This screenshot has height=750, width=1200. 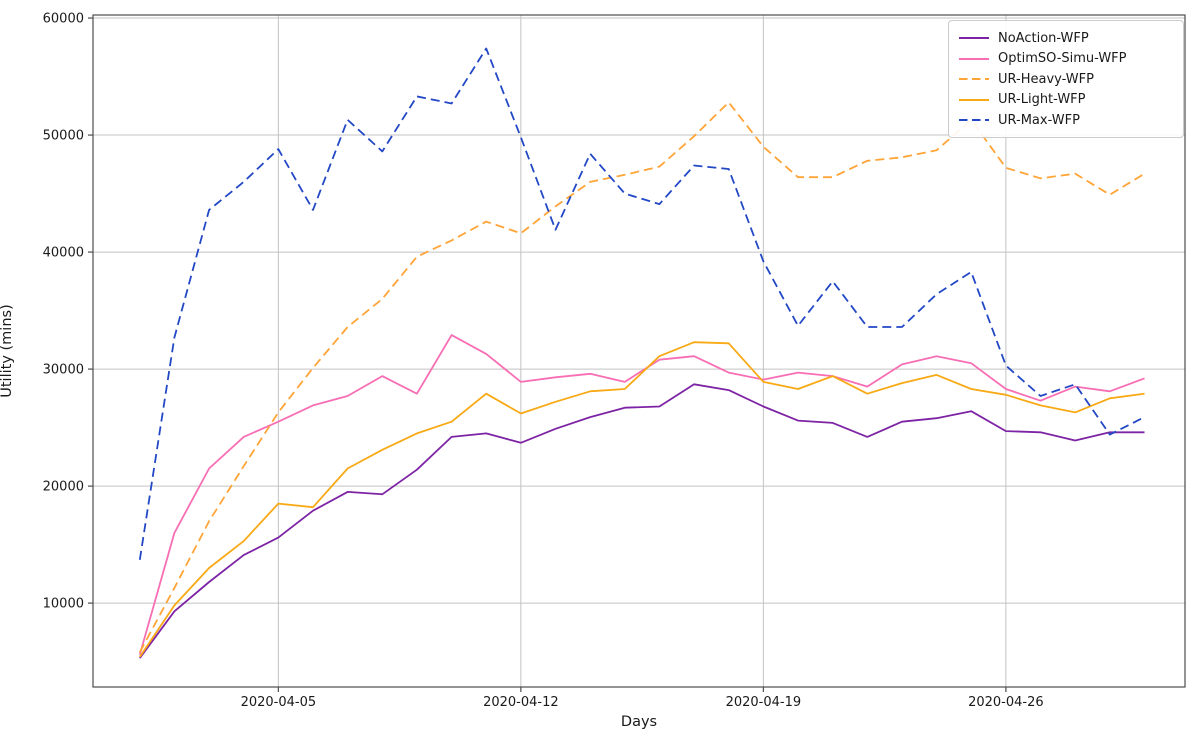 I want to click on x-axis-label: Days, so click(x=639, y=722).